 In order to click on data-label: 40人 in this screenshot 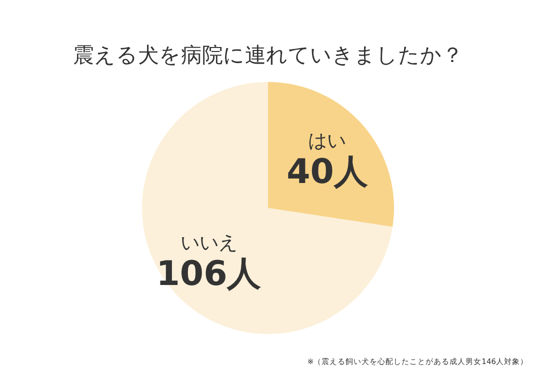, I will do `click(327, 172)`.